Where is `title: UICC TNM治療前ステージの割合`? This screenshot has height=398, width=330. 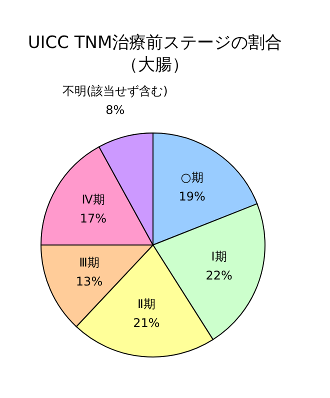 title: UICC TNM治療前ステージの割合 is located at coordinates (155, 43).